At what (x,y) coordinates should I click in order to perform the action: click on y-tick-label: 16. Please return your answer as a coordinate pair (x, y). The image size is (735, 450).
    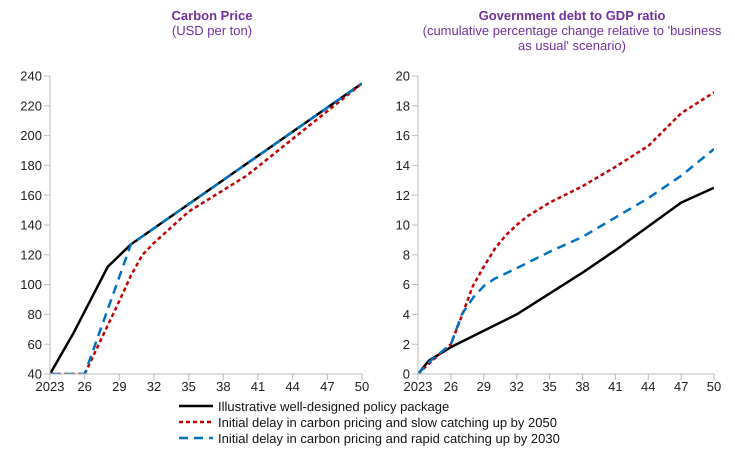
    Looking at the image, I should click on (403, 136).